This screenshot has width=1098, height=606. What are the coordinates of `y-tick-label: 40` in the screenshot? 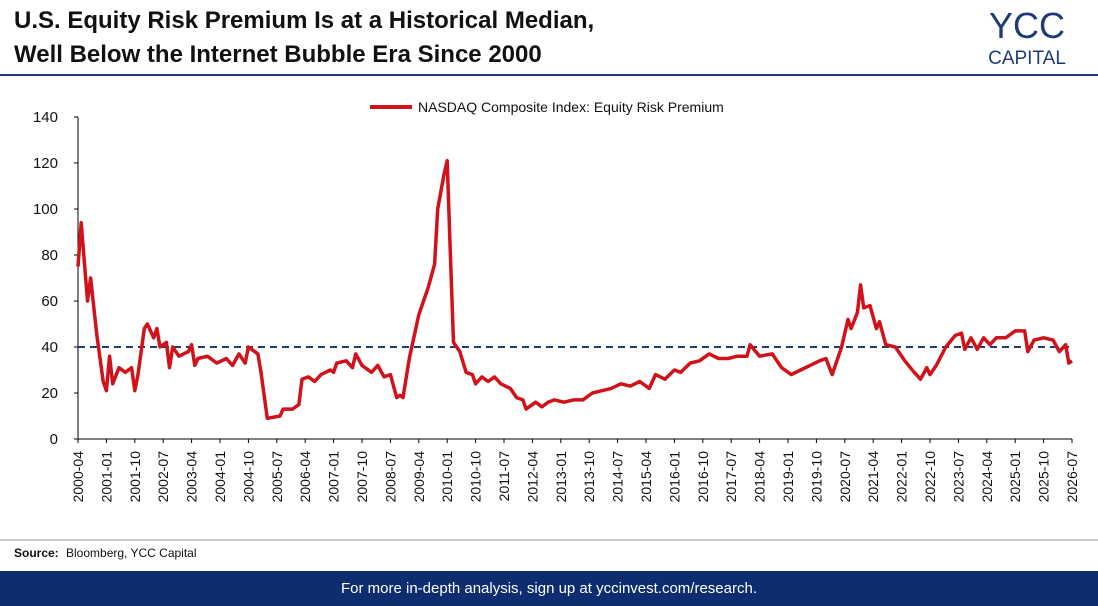 It's located at (49, 347).